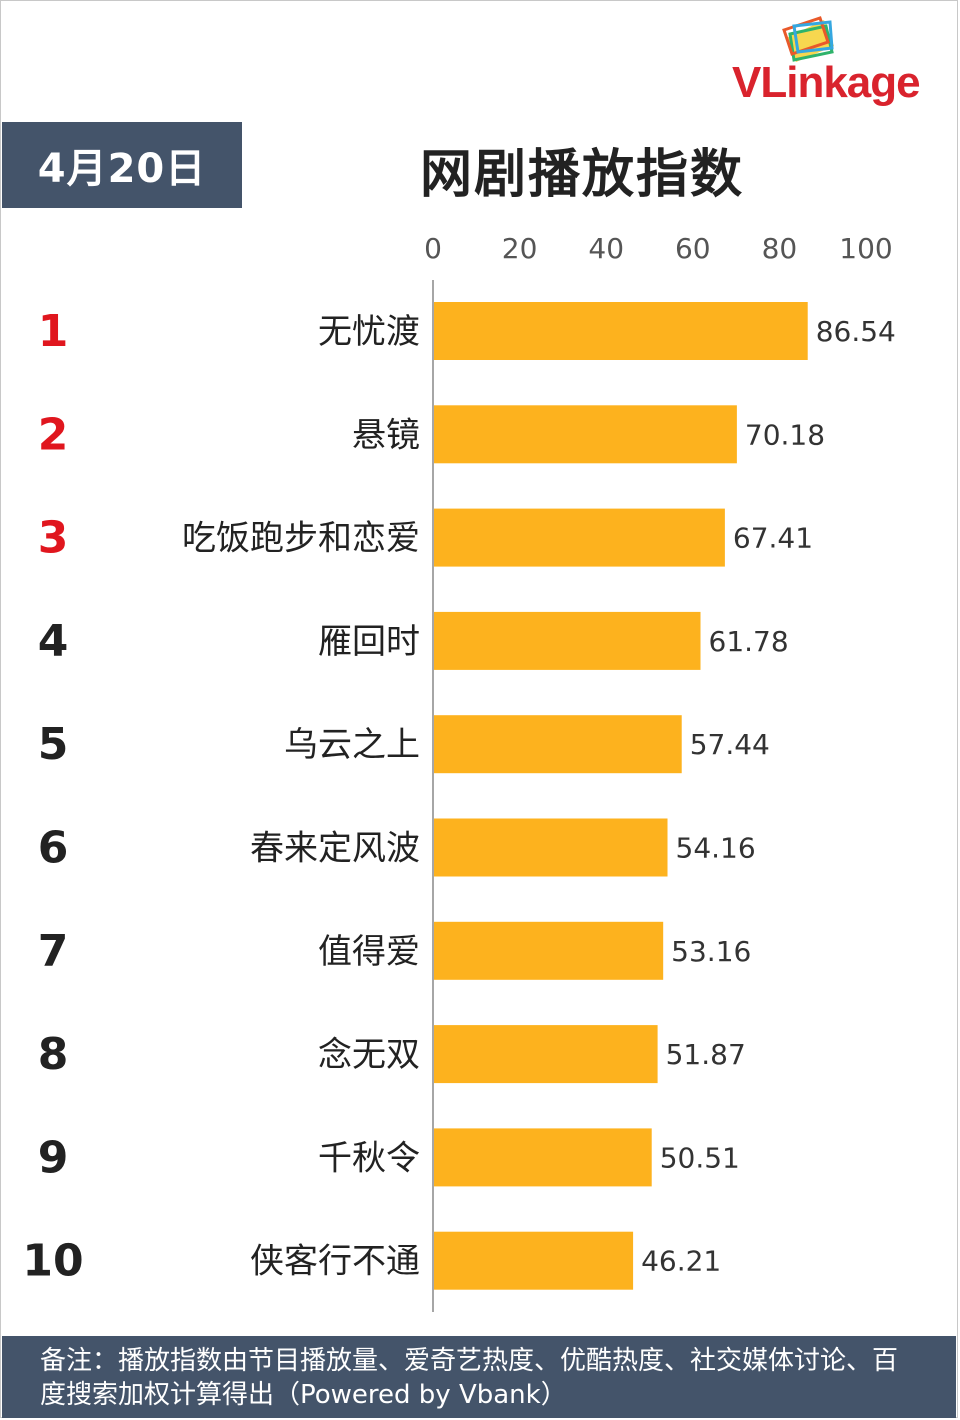 The image size is (960, 1420). I want to click on rank-number: 8, so click(53, 1054).